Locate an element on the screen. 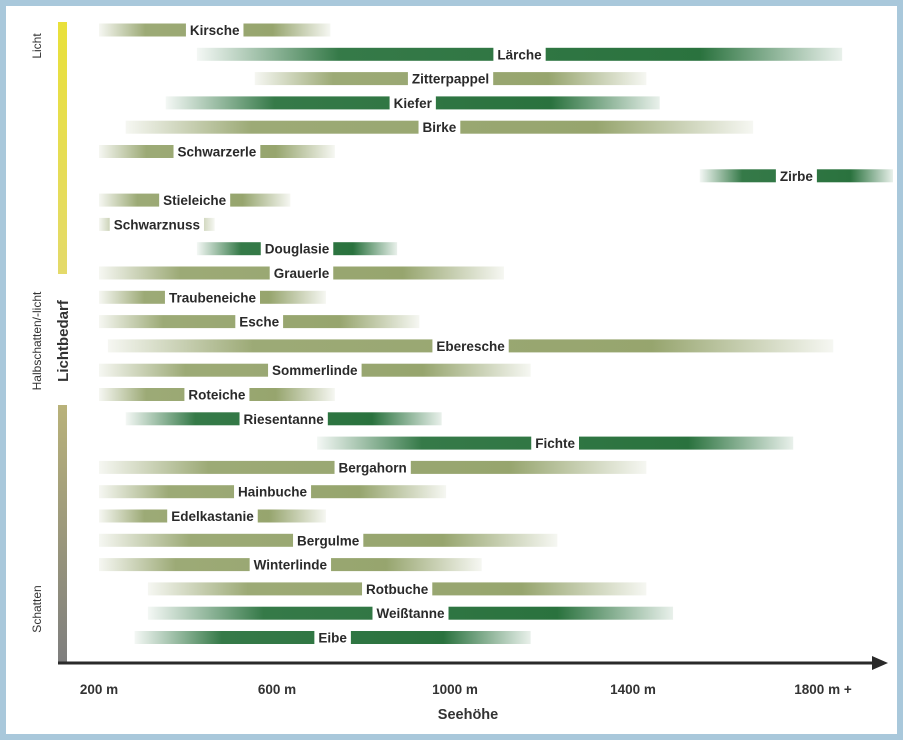  bar-schwarzerle: Schwarzerle is located at coordinates (217, 152).